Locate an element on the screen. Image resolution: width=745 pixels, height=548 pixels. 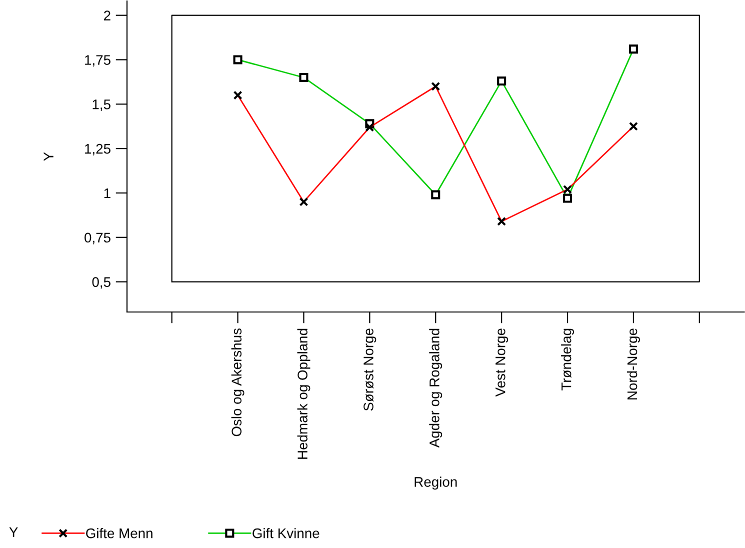
x-tick-label: Vest Norge is located at coordinates (502, 362).